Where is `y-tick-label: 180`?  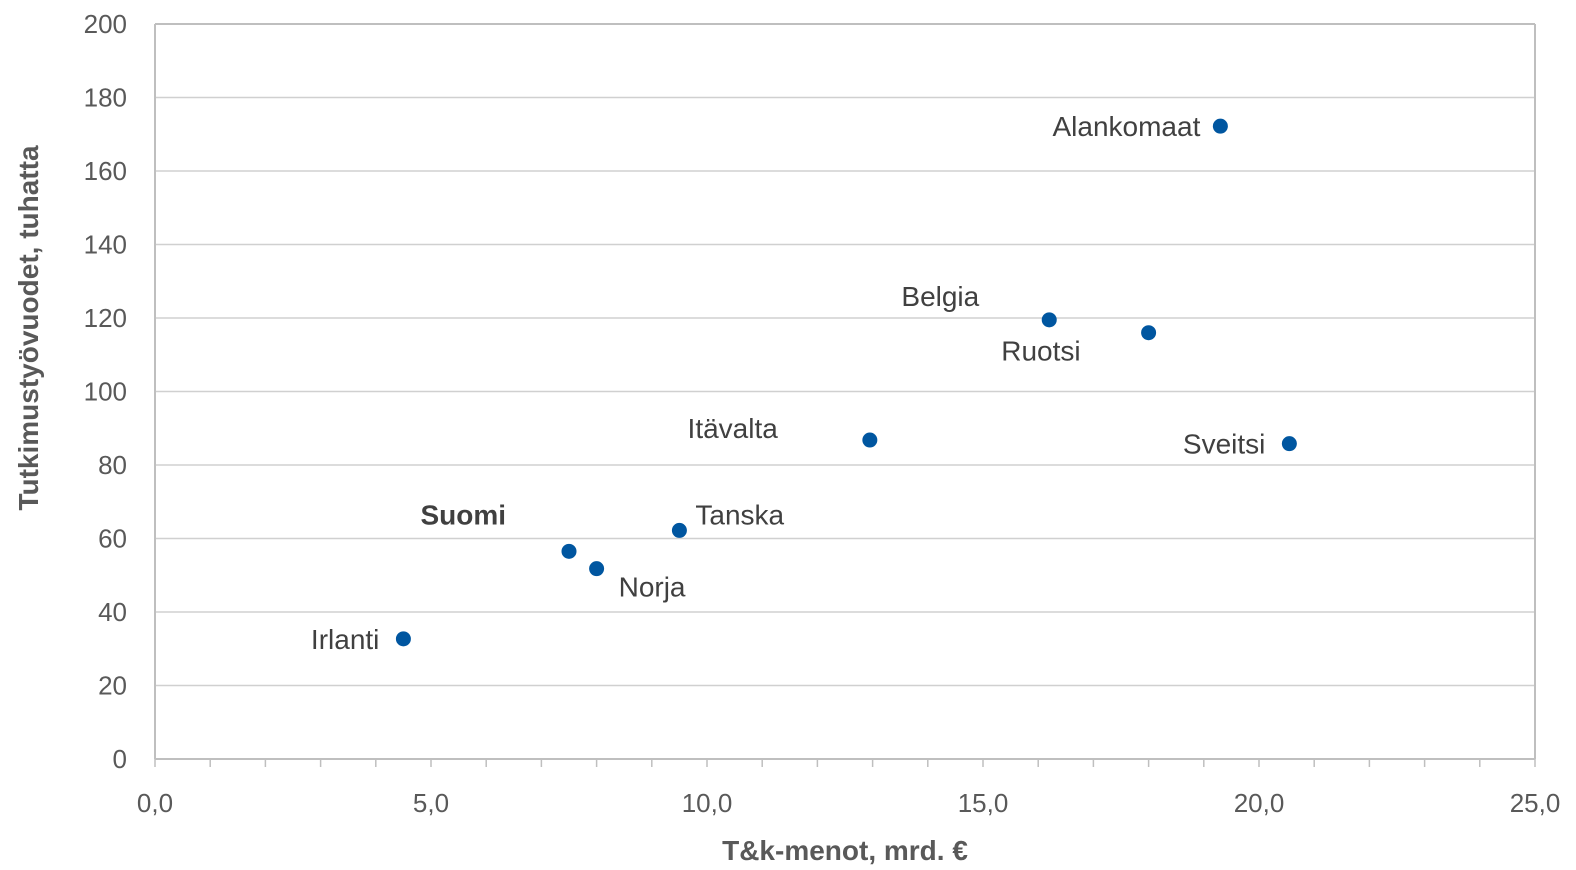 y-tick-label: 180 is located at coordinates (105, 98).